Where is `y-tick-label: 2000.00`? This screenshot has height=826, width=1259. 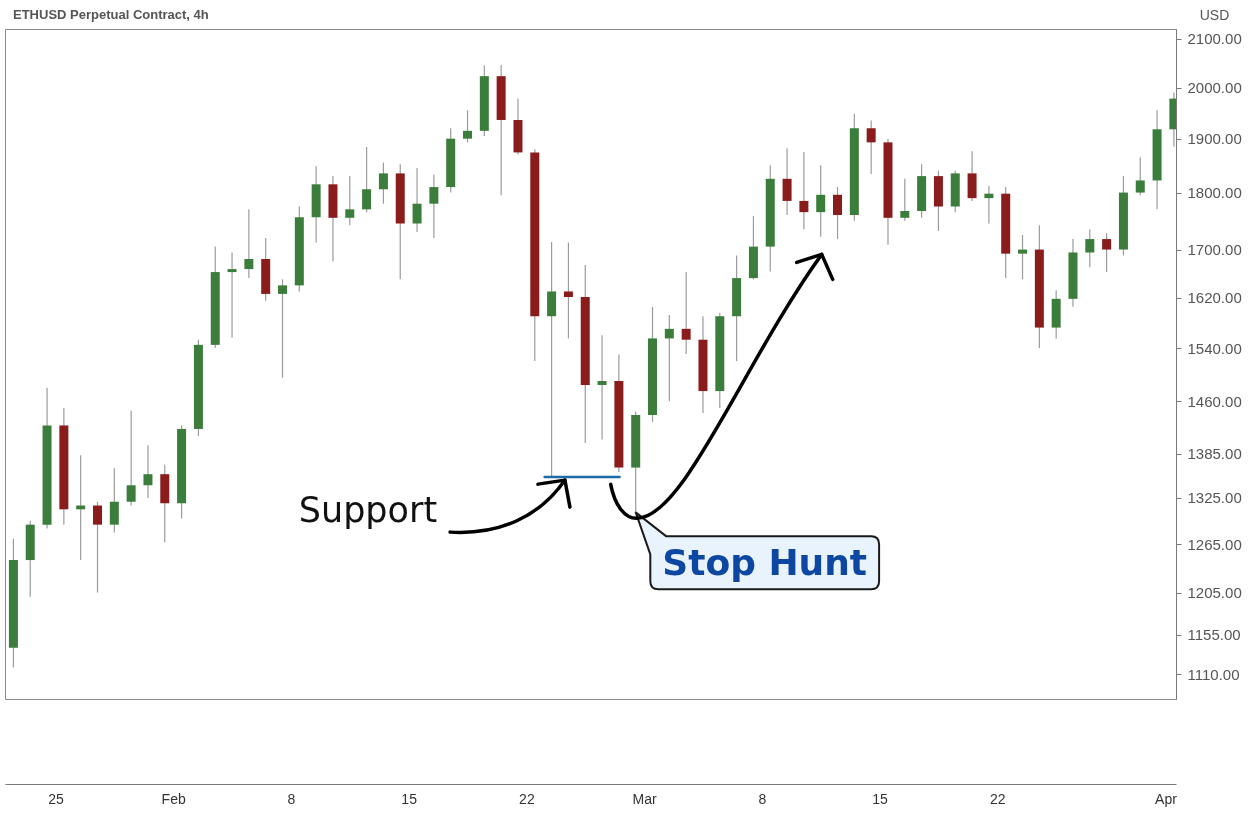 y-tick-label: 2000.00 is located at coordinates (1214, 88).